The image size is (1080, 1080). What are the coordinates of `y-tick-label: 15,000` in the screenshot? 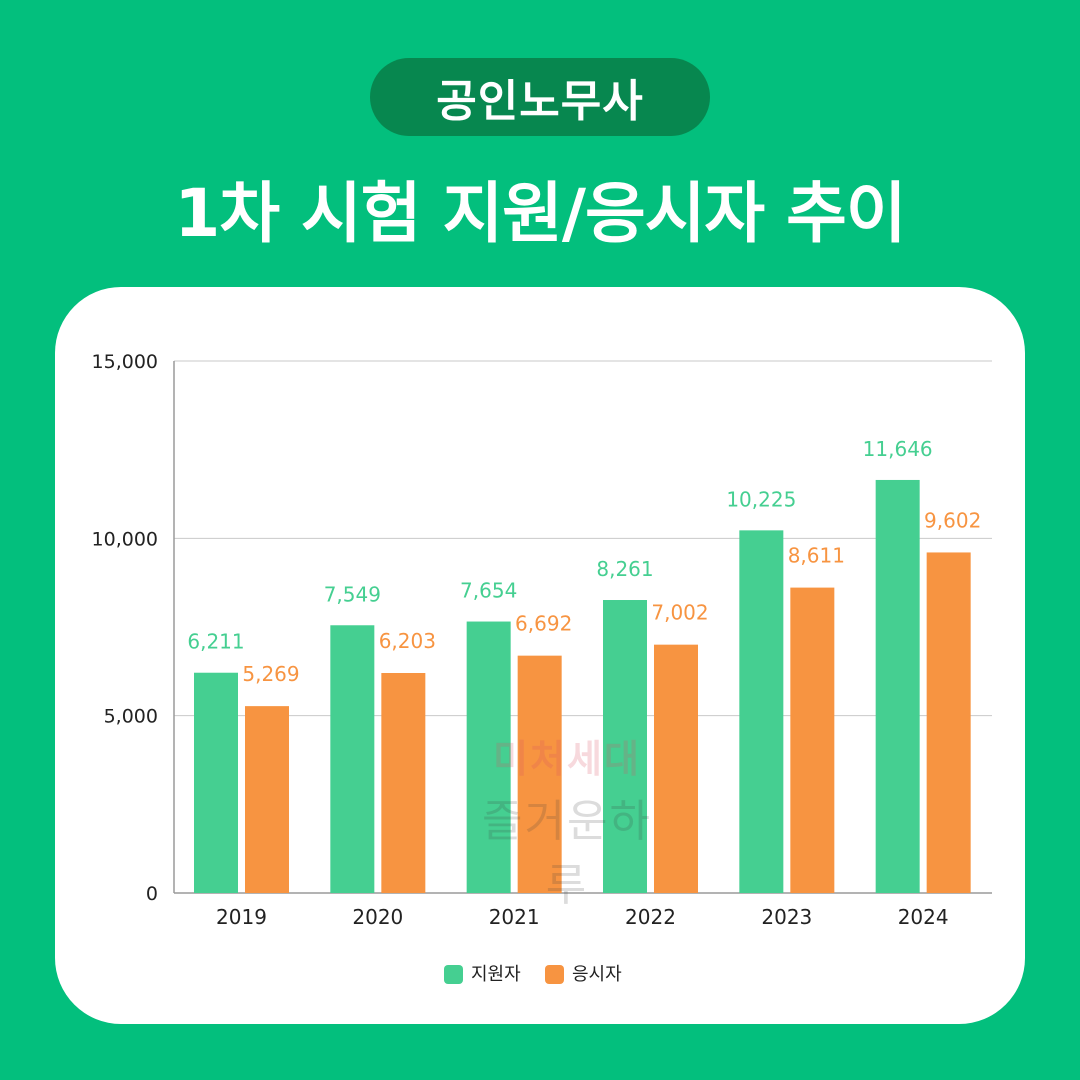 It's located at (125, 362).